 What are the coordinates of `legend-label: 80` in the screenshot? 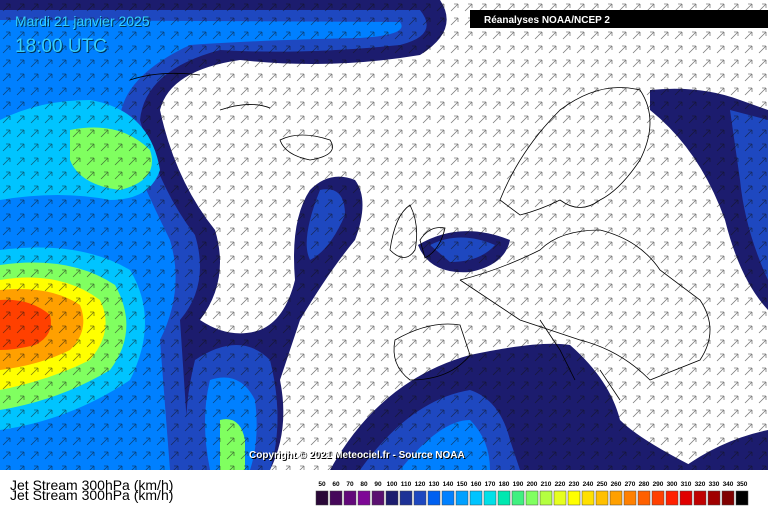 It's located at (364, 484).